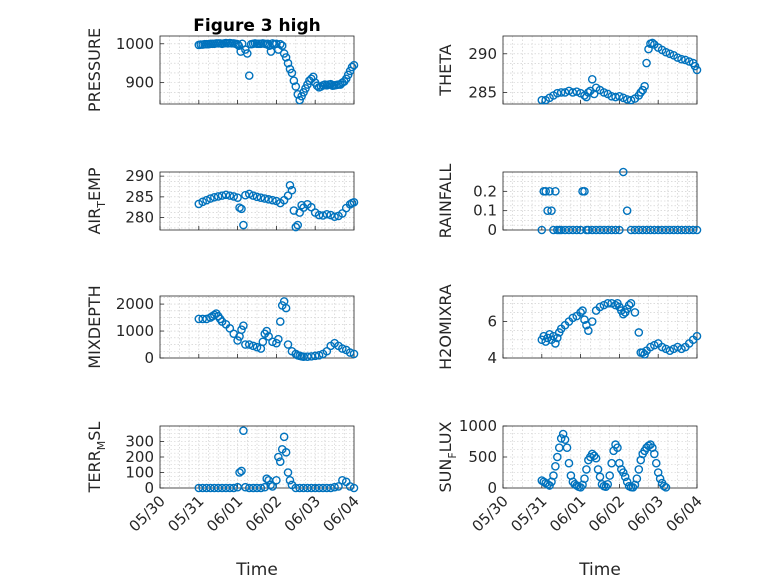  I want to click on y-tick-label: 2000, so click(135, 304).